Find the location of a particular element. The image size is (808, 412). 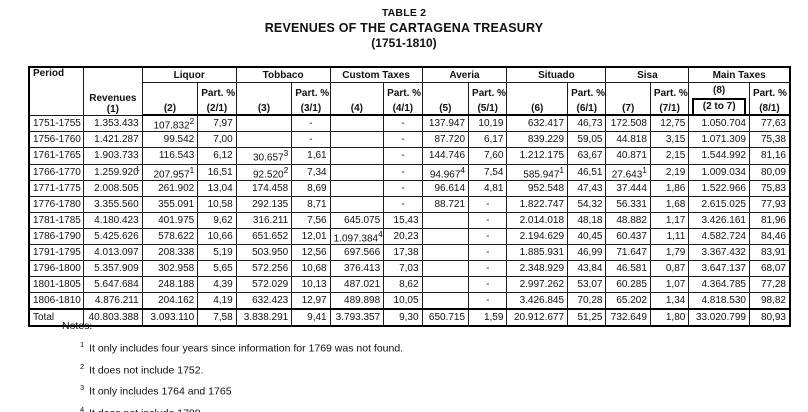

header-col-8-range: (2 to 7) is located at coordinates (719, 106).